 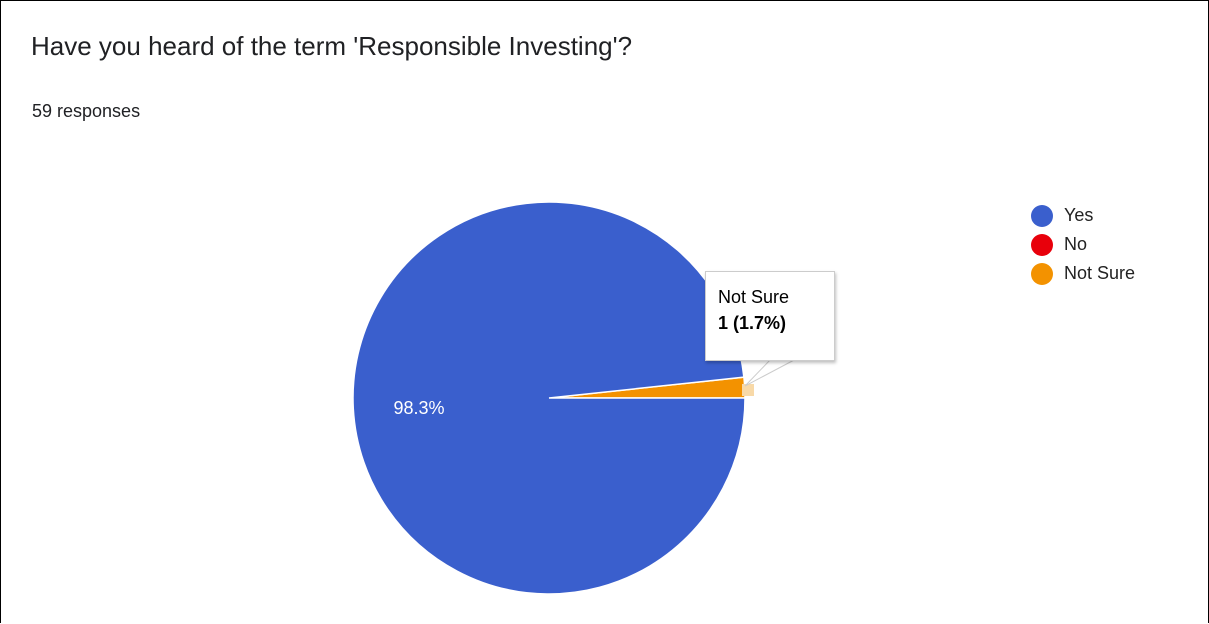 What do you see at coordinates (1079, 215) in the screenshot?
I see `legend-label-yes: Yes` at bounding box center [1079, 215].